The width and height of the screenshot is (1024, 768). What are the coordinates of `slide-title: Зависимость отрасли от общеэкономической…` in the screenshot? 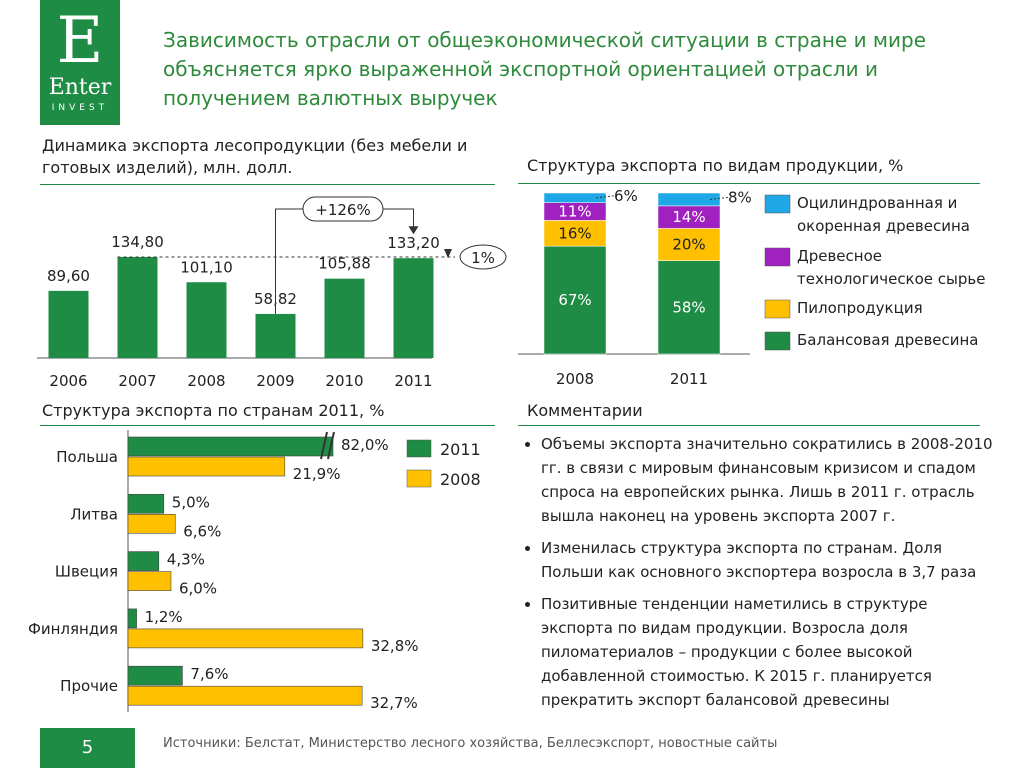 It's located at (545, 69).